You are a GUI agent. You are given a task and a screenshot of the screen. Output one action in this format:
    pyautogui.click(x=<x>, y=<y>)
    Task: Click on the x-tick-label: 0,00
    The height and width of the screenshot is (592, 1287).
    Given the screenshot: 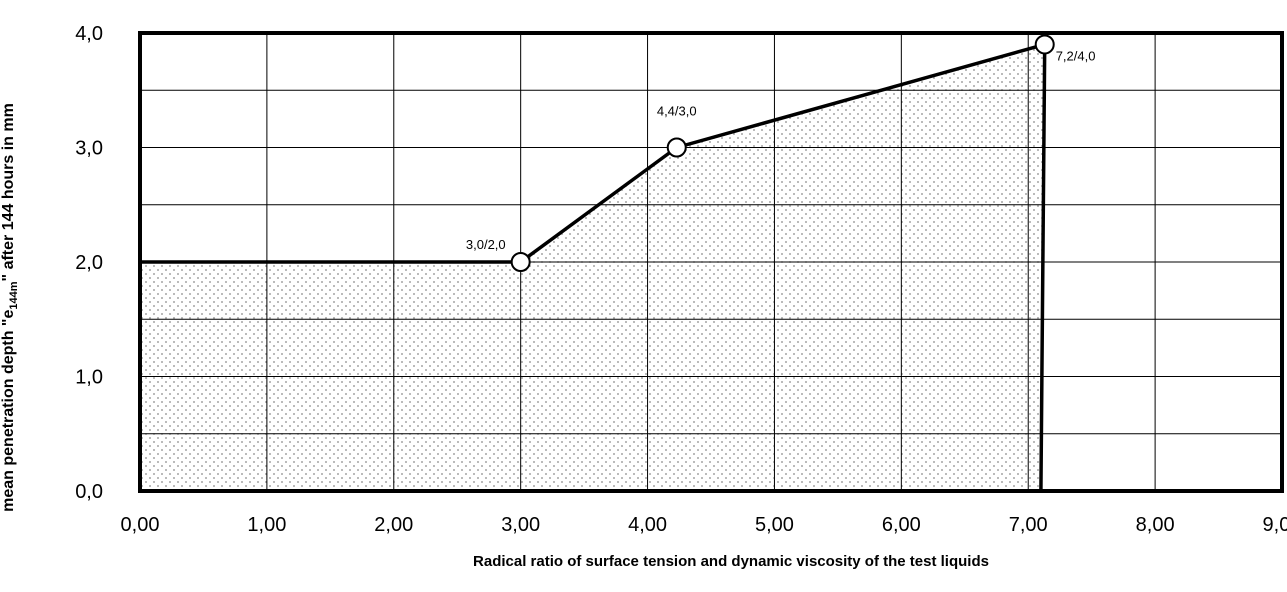 What is the action you would take?
    pyautogui.click(x=140, y=525)
    